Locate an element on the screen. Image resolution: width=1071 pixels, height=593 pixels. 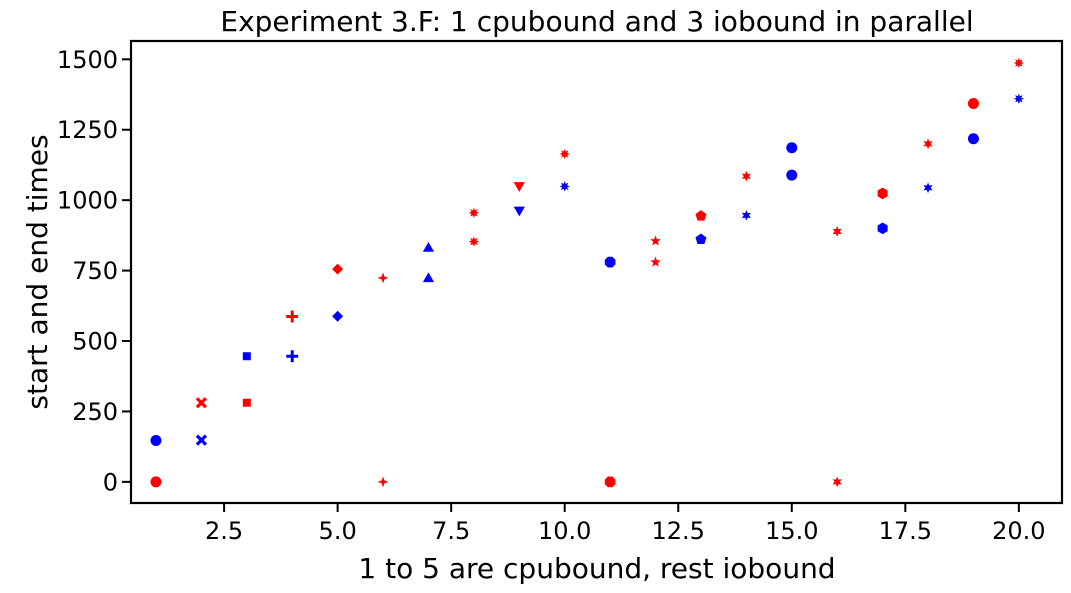
y-tick-label: 1500 is located at coordinates (87, 60).